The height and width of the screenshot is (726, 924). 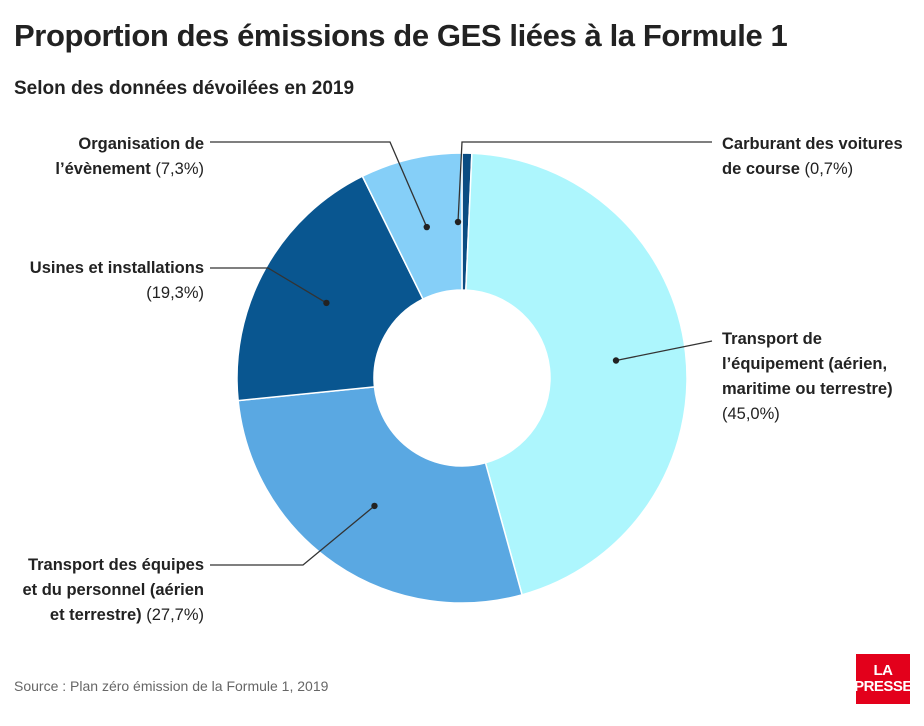 I want to click on label-event-line1: Organisation de, so click(x=141, y=144).